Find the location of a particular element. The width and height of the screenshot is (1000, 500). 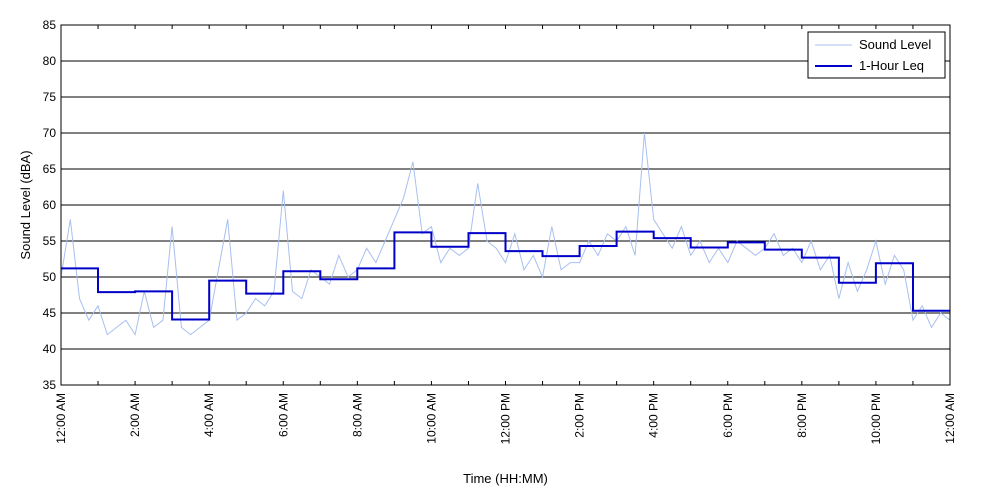

legend: Sound Level 1-Hour Leq is located at coordinates (876, 55).